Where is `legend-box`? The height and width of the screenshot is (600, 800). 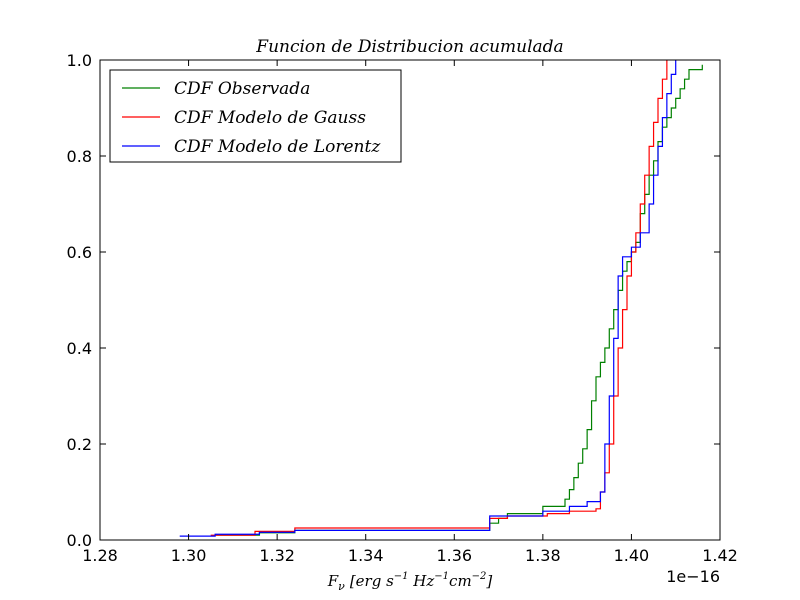
legend-box is located at coordinates (255, 116).